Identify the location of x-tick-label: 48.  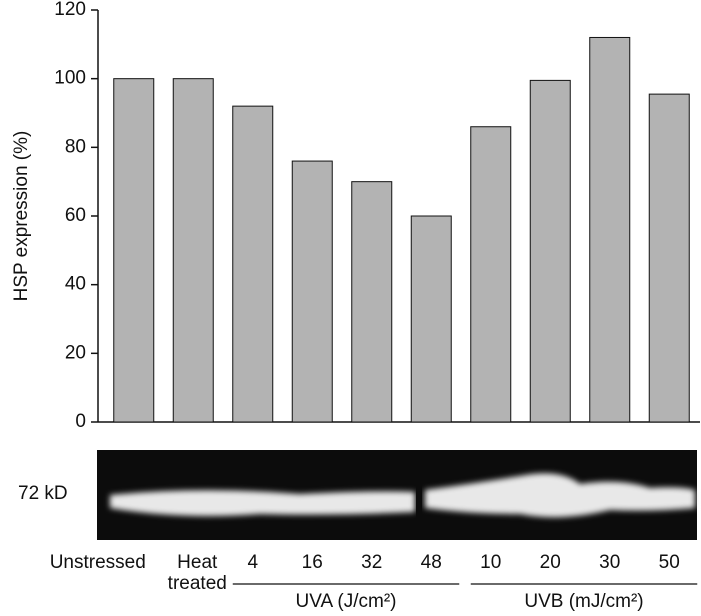
(431, 562).